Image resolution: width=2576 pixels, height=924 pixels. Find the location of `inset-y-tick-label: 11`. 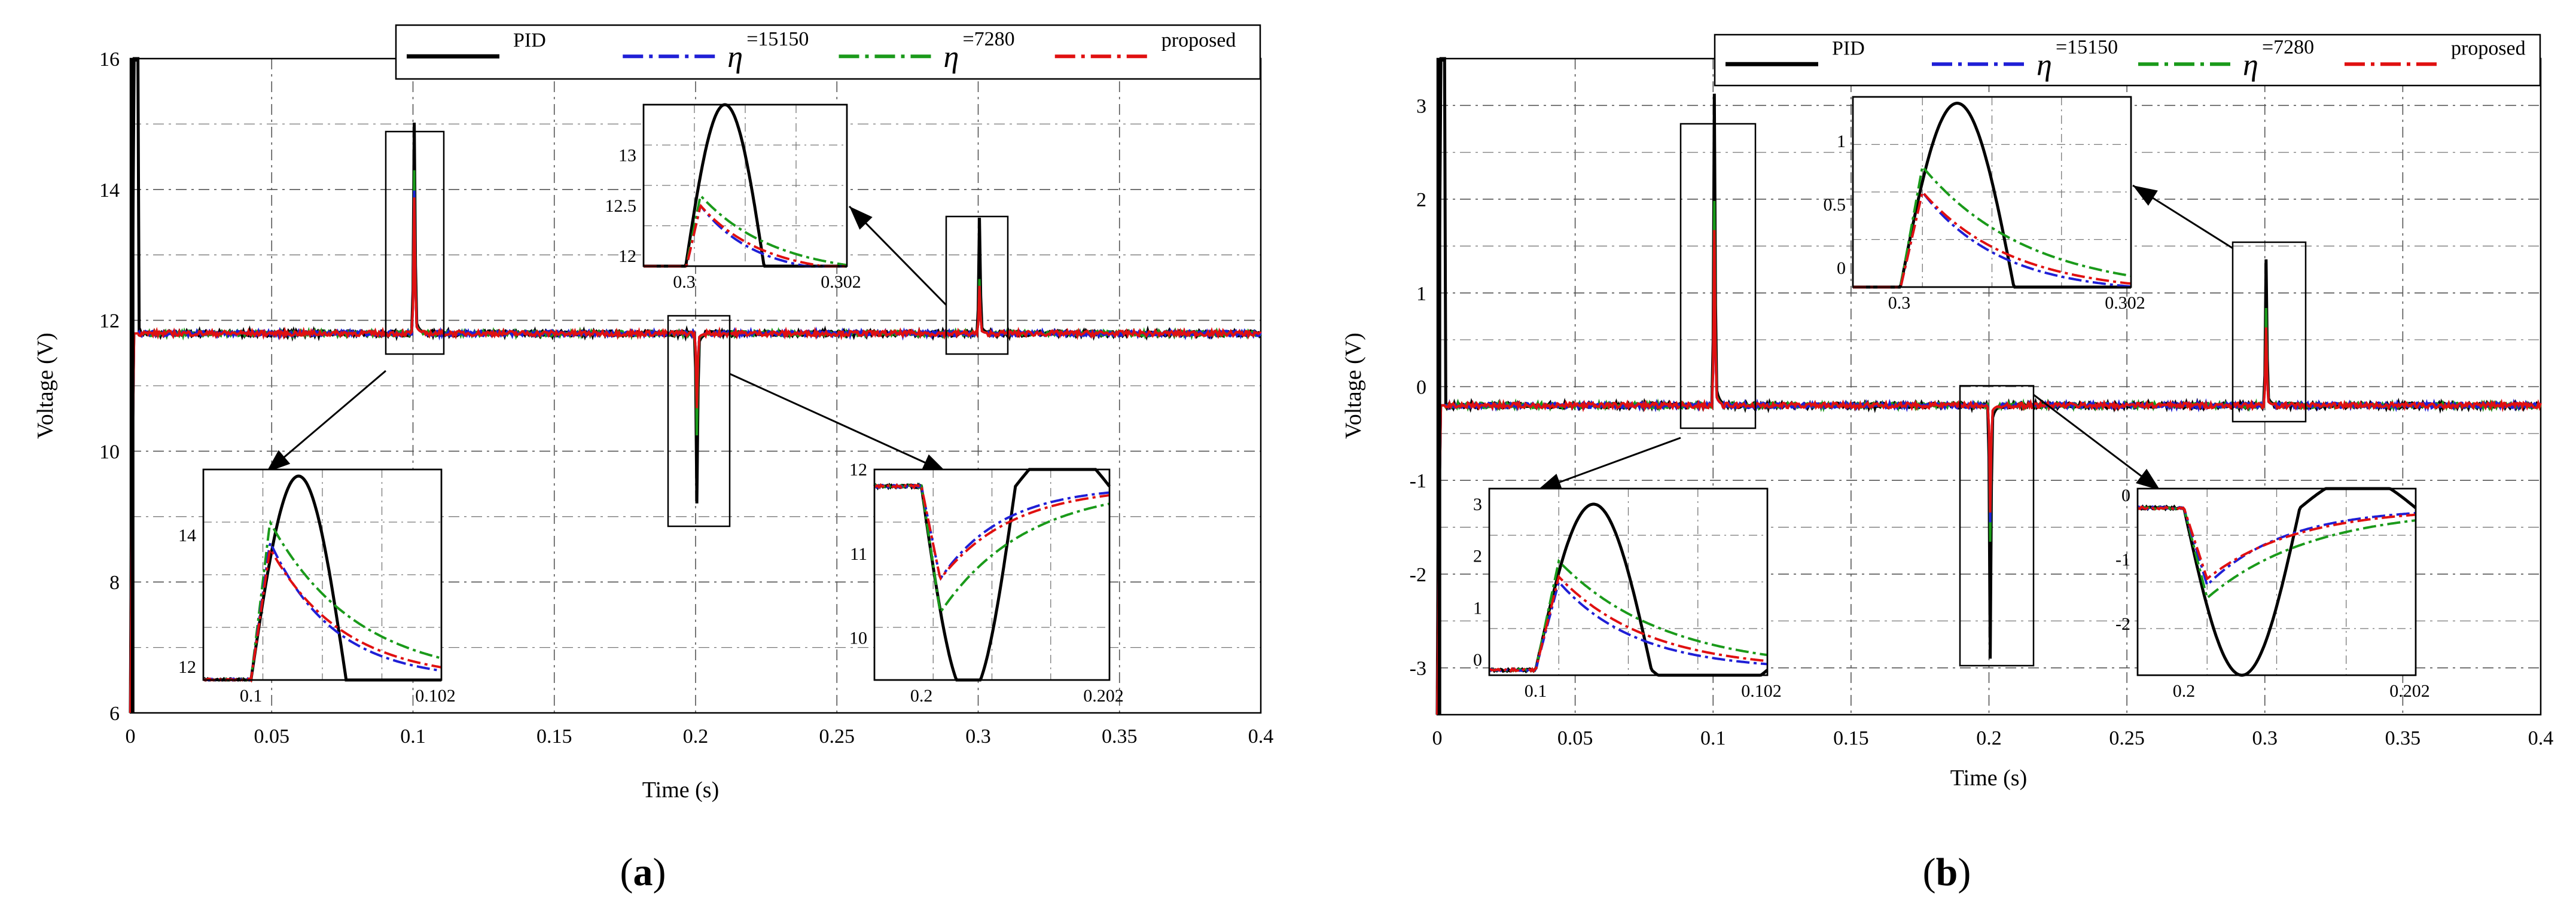

inset-y-tick-label: 11 is located at coordinates (859, 554).